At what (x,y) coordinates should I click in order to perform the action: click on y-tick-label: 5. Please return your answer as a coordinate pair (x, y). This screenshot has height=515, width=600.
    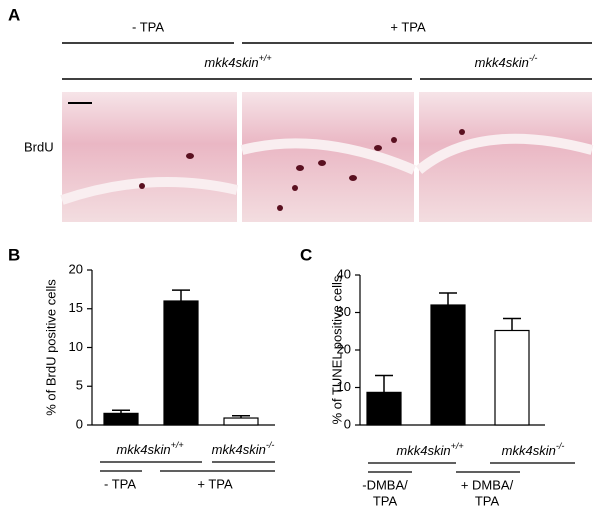
    Looking at the image, I should click on (79, 385).